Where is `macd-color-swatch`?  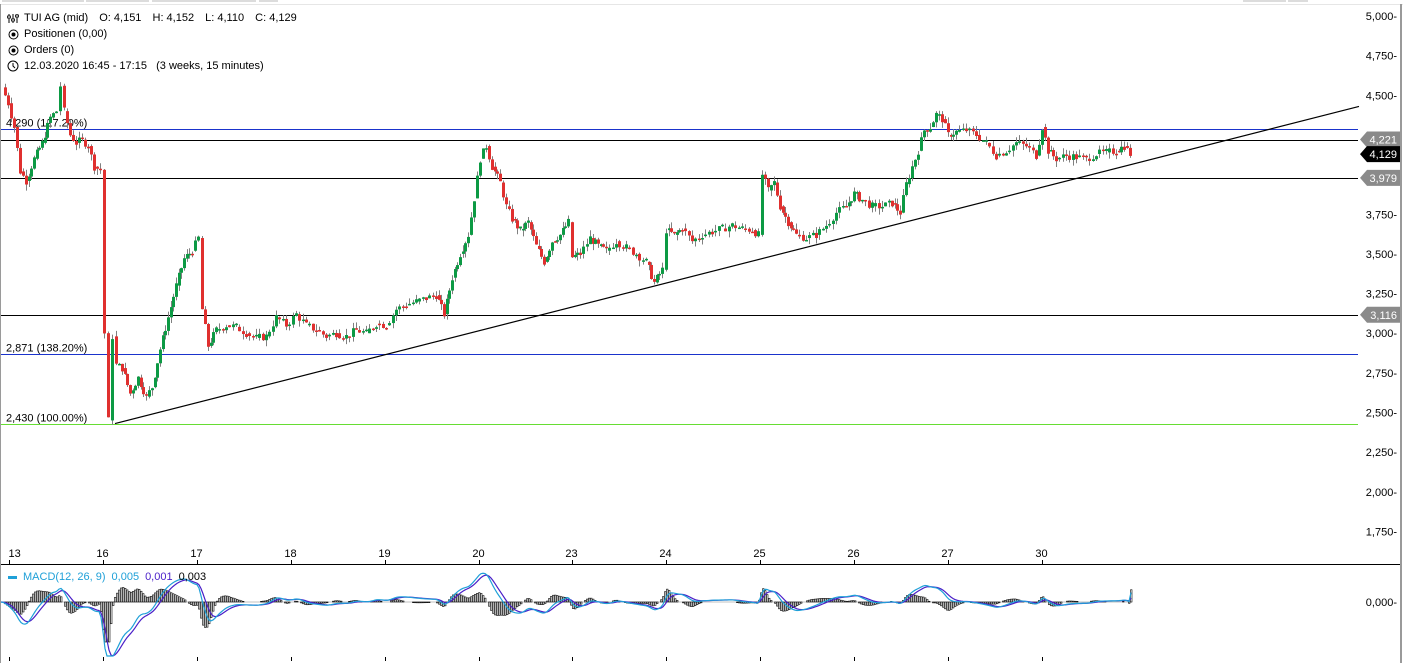 macd-color-swatch is located at coordinates (12, 577).